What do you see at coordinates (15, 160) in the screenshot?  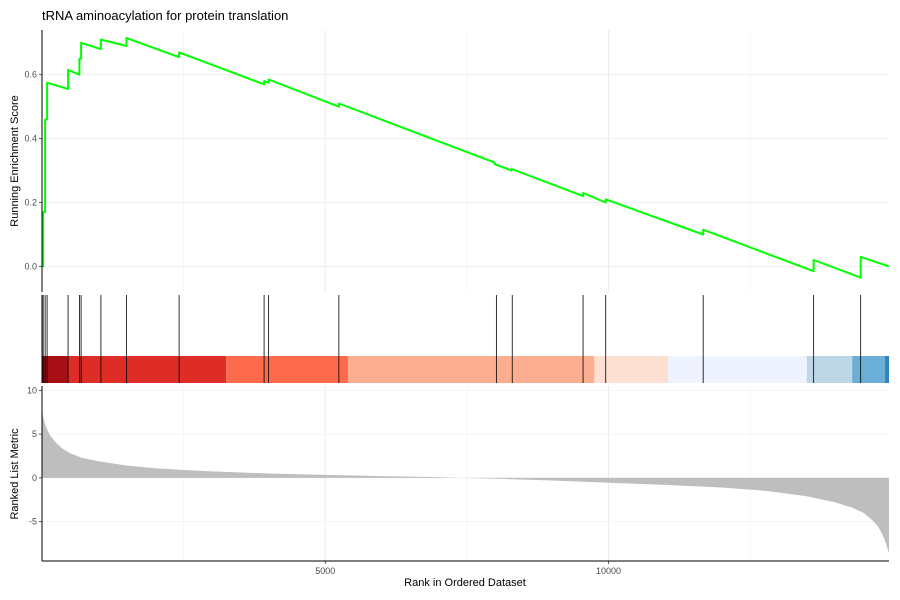 I see `y-axis-title-running-score: Running Enrichment Score` at bounding box center [15, 160].